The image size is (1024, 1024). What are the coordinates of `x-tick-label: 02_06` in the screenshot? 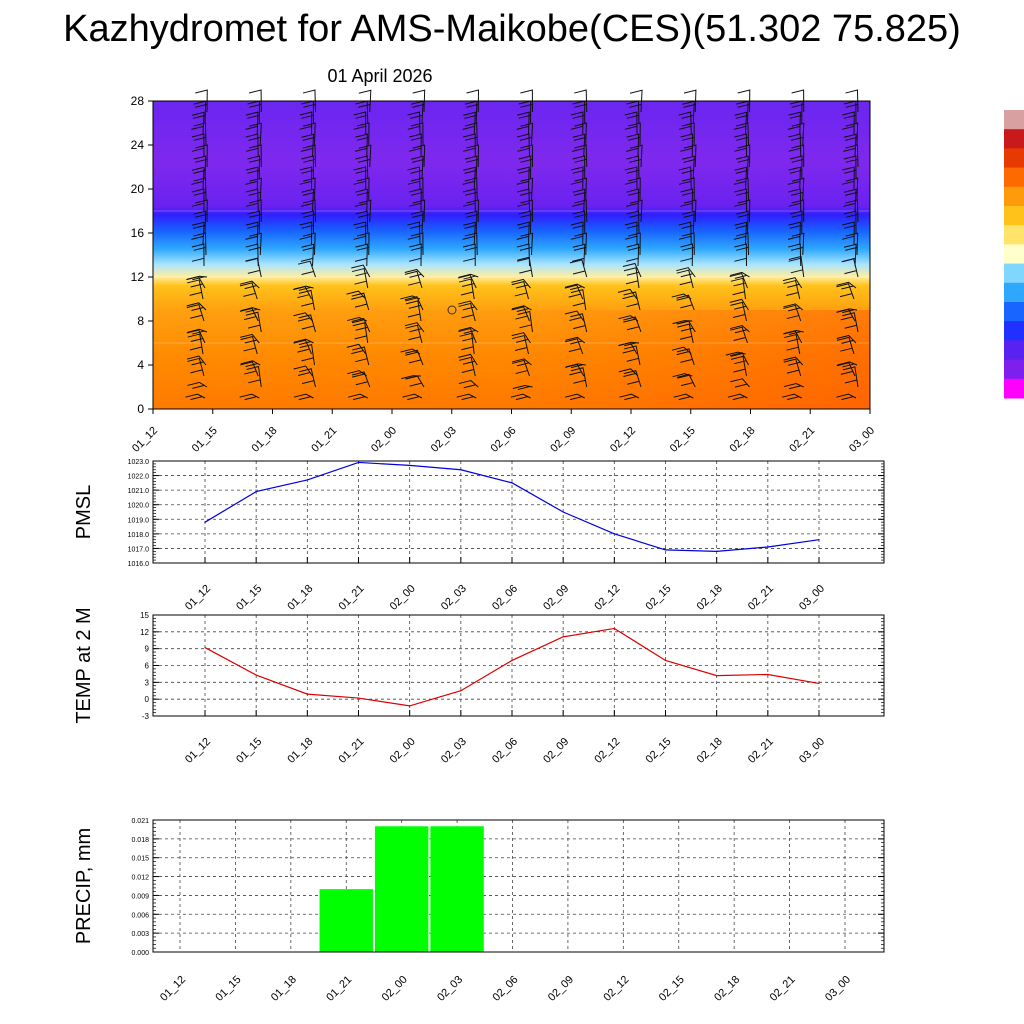 It's located at (505, 751).